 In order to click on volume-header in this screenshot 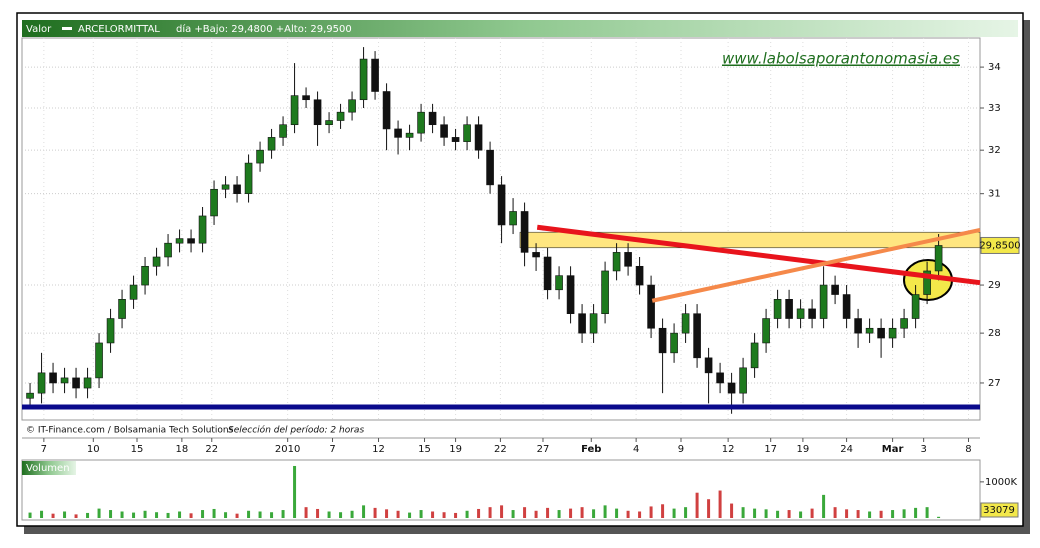, I will do `click(49, 468)`.